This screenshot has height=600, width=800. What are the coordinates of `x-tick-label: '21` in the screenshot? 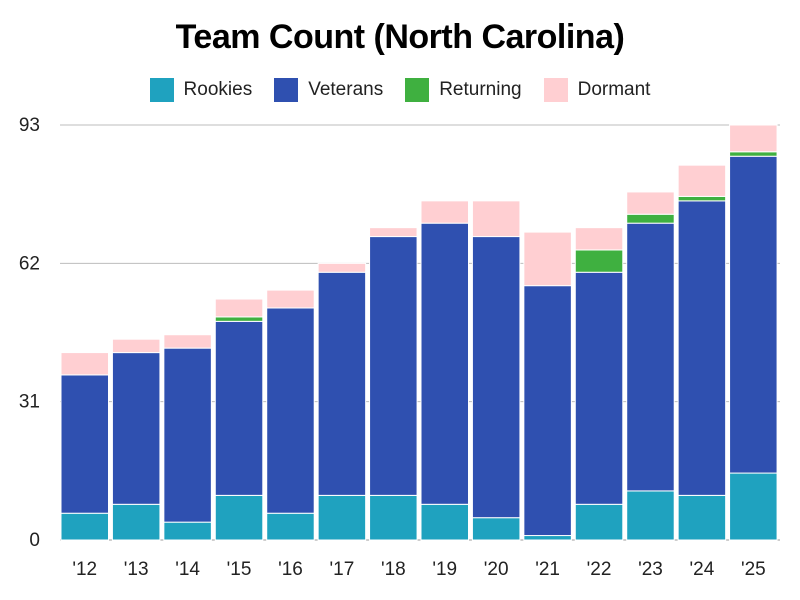 It's located at (547, 569).